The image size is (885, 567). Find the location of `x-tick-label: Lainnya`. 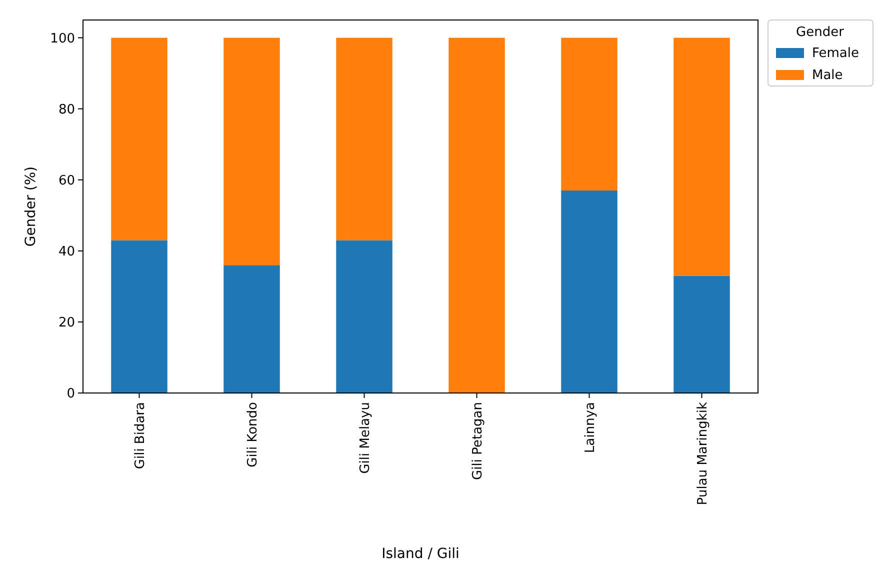

x-tick-label: Lainnya is located at coordinates (590, 427).